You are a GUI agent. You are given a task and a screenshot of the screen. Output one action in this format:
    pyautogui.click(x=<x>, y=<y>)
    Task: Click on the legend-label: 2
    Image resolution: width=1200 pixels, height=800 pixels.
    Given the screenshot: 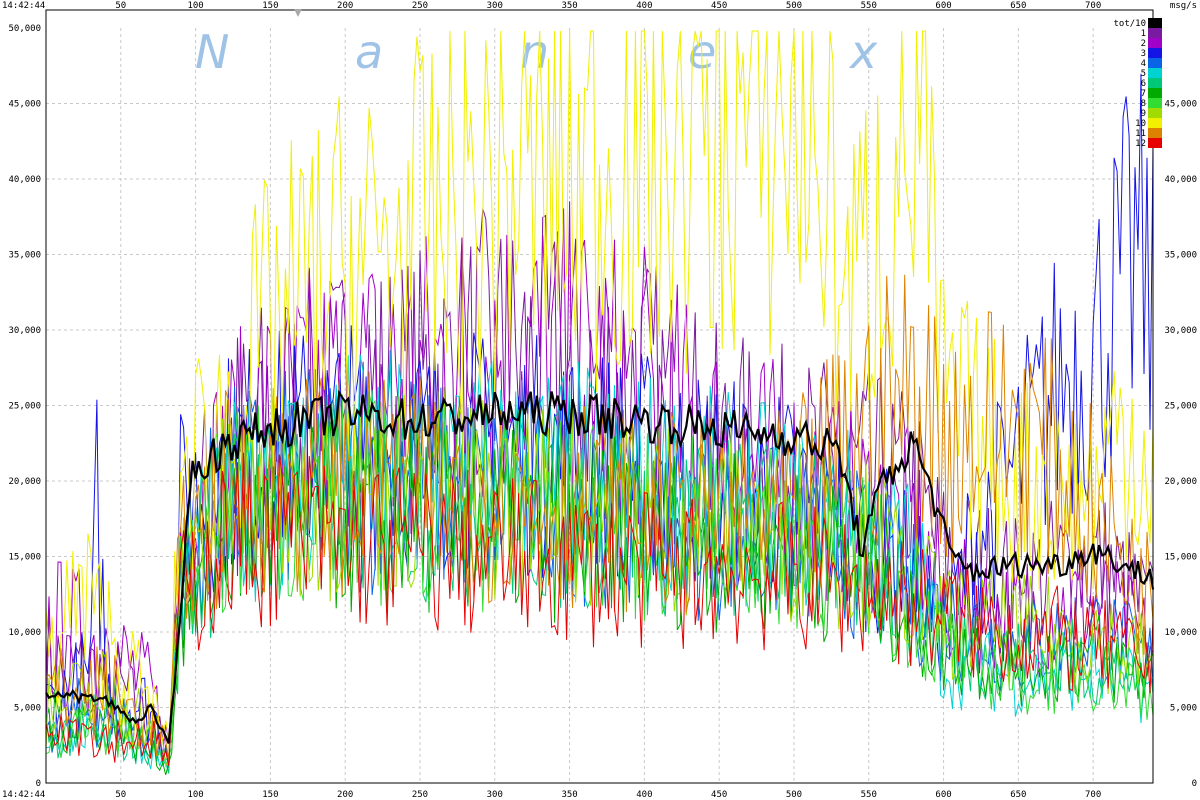 What is the action you would take?
    pyautogui.click(x=1143, y=44)
    